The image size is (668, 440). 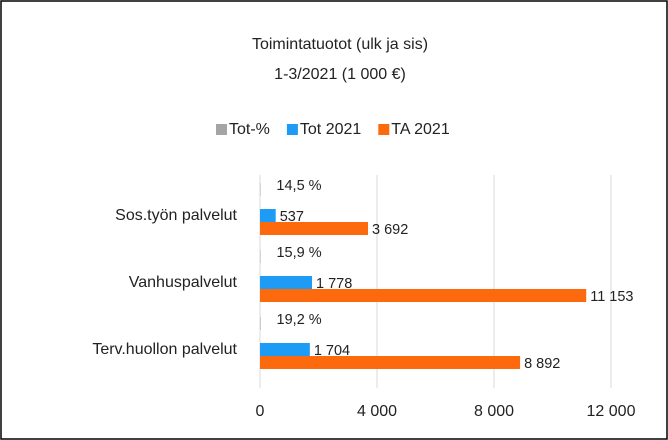 What do you see at coordinates (334, 284) in the screenshot?
I see `value-label: 1 778` at bounding box center [334, 284].